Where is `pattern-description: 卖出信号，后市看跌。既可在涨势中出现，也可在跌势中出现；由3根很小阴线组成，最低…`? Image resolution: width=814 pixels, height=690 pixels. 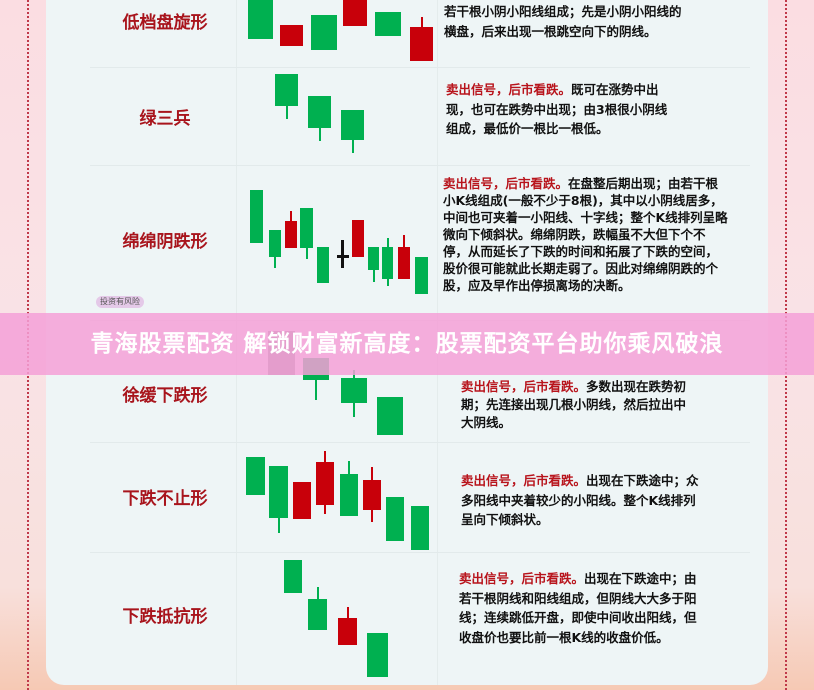 pattern-description: 卖出信号，后市看跌。既可在涨势中出现，也可在跌势中出现；由3根很小阴线组成，最低… is located at coordinates (561, 109).